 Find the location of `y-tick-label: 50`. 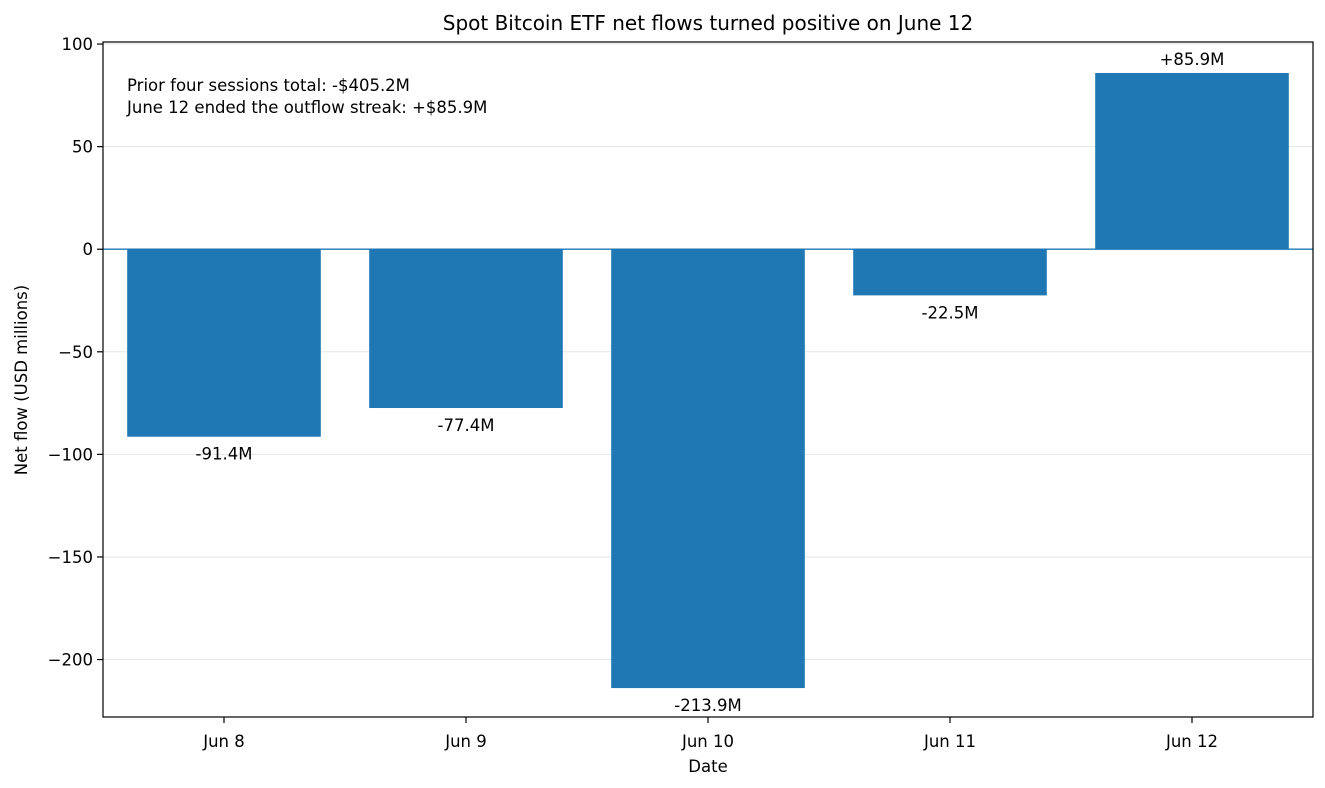

y-tick-label: 50 is located at coordinates (82, 147).